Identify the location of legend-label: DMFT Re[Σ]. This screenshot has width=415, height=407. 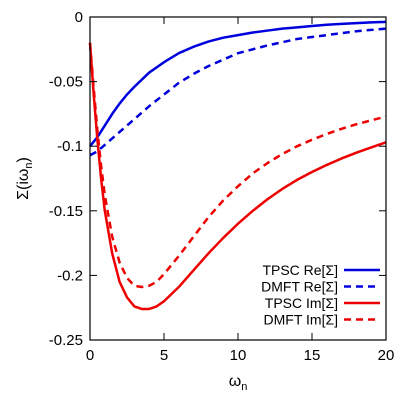
(299, 287).